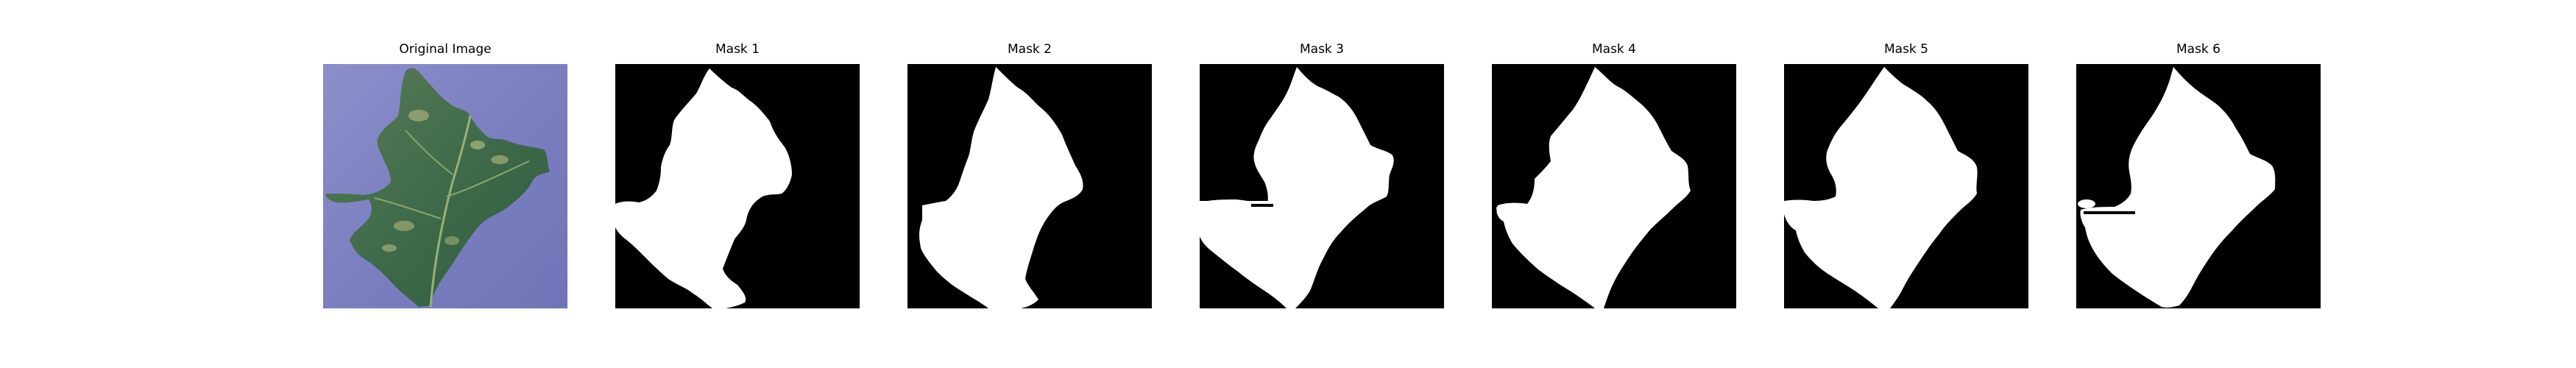 The image size is (2576, 368). Describe the element at coordinates (1029, 50) in the screenshot. I see `panel-title: Mask 2` at that location.